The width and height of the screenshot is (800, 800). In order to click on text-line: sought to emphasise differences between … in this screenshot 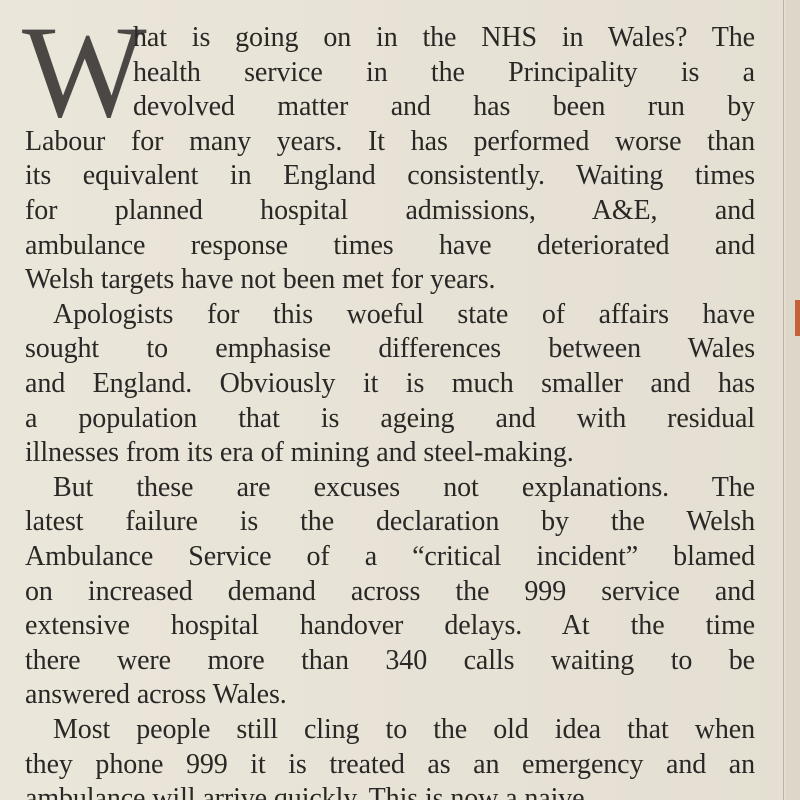, I will do `click(390, 349)`.